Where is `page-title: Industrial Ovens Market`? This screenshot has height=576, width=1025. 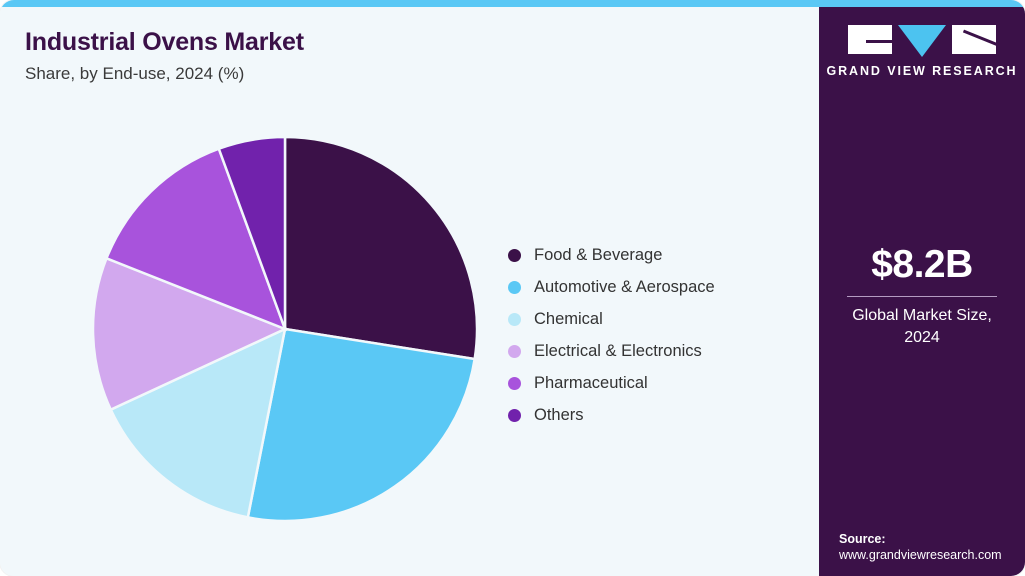
page-title: Industrial Ovens Market is located at coordinates (164, 42).